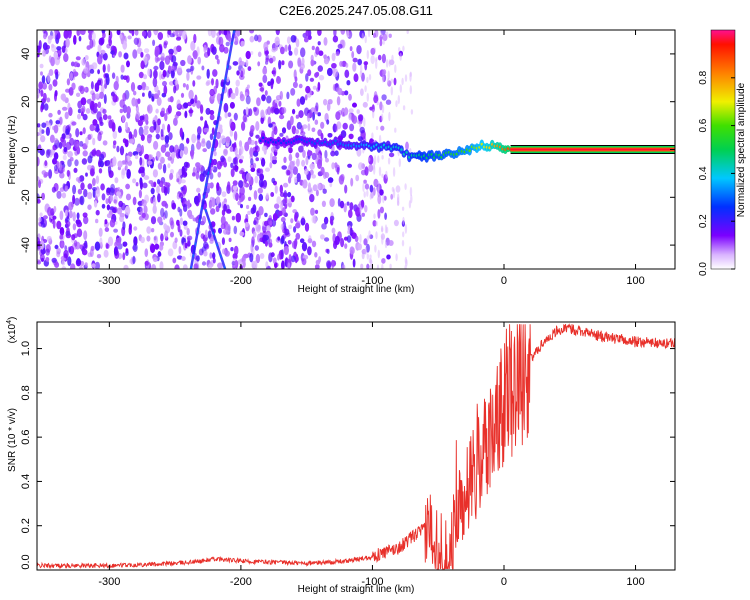 The image size is (750, 600). I want to click on drift-line-highlight, so click(212, 149).